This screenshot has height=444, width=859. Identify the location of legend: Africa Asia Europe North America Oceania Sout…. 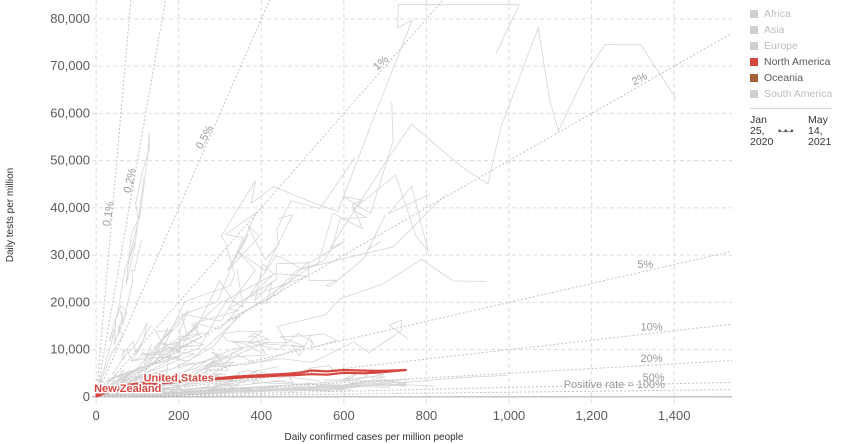
(802, 77).